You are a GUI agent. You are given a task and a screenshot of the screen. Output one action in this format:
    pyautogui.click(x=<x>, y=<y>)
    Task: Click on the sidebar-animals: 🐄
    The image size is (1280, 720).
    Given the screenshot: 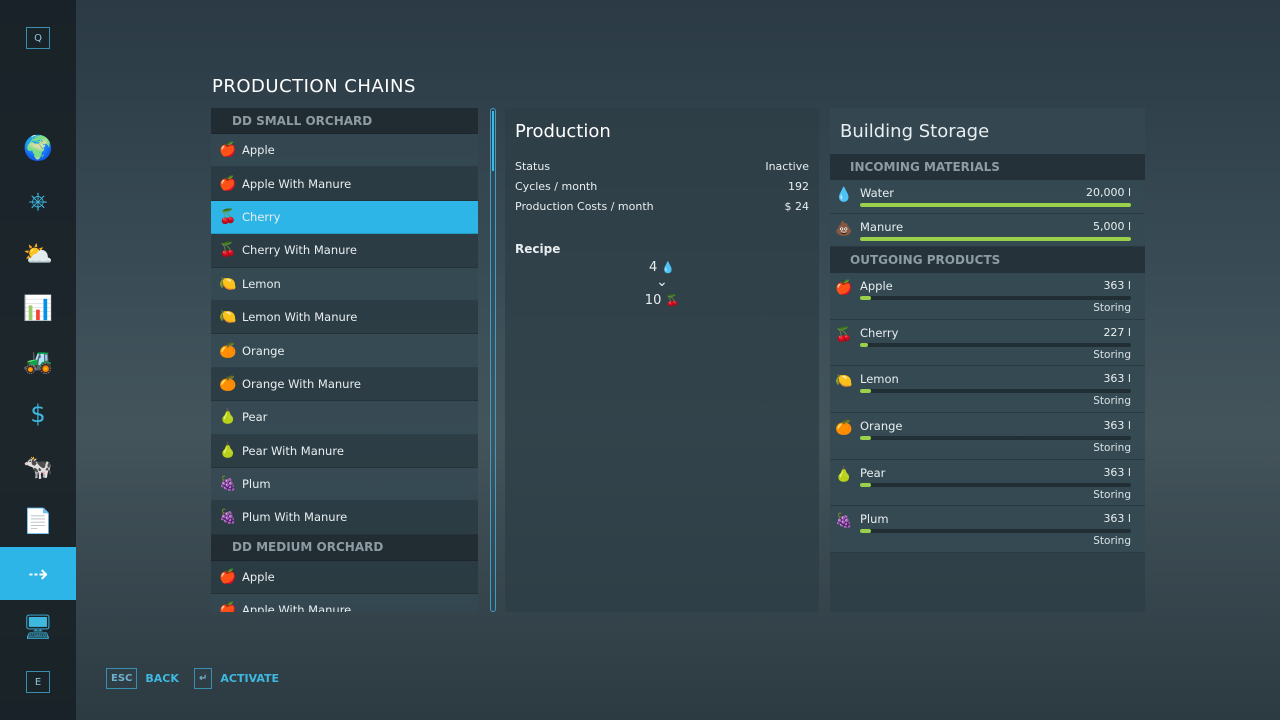 What is the action you would take?
    pyautogui.click(x=38, y=466)
    